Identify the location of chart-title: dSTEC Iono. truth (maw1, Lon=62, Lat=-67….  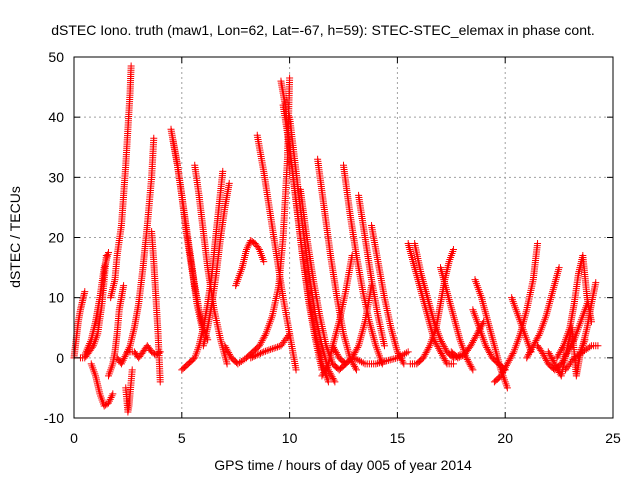
(323, 30).